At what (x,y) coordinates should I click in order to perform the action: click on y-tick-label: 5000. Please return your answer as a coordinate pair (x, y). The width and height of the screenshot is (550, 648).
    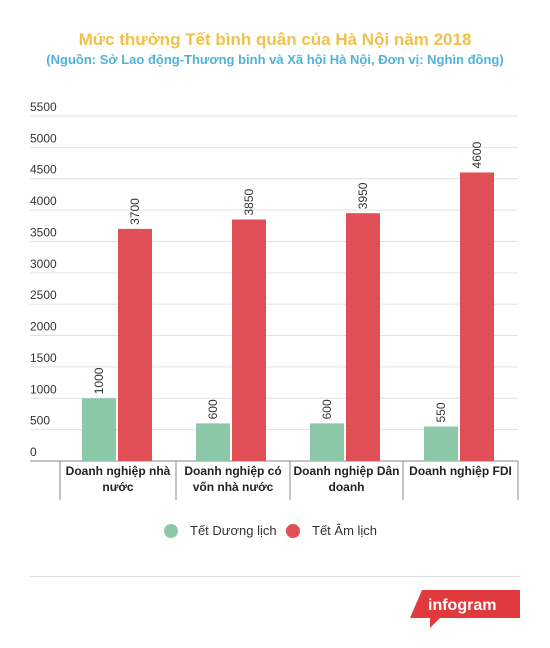
    Looking at the image, I should click on (43, 138).